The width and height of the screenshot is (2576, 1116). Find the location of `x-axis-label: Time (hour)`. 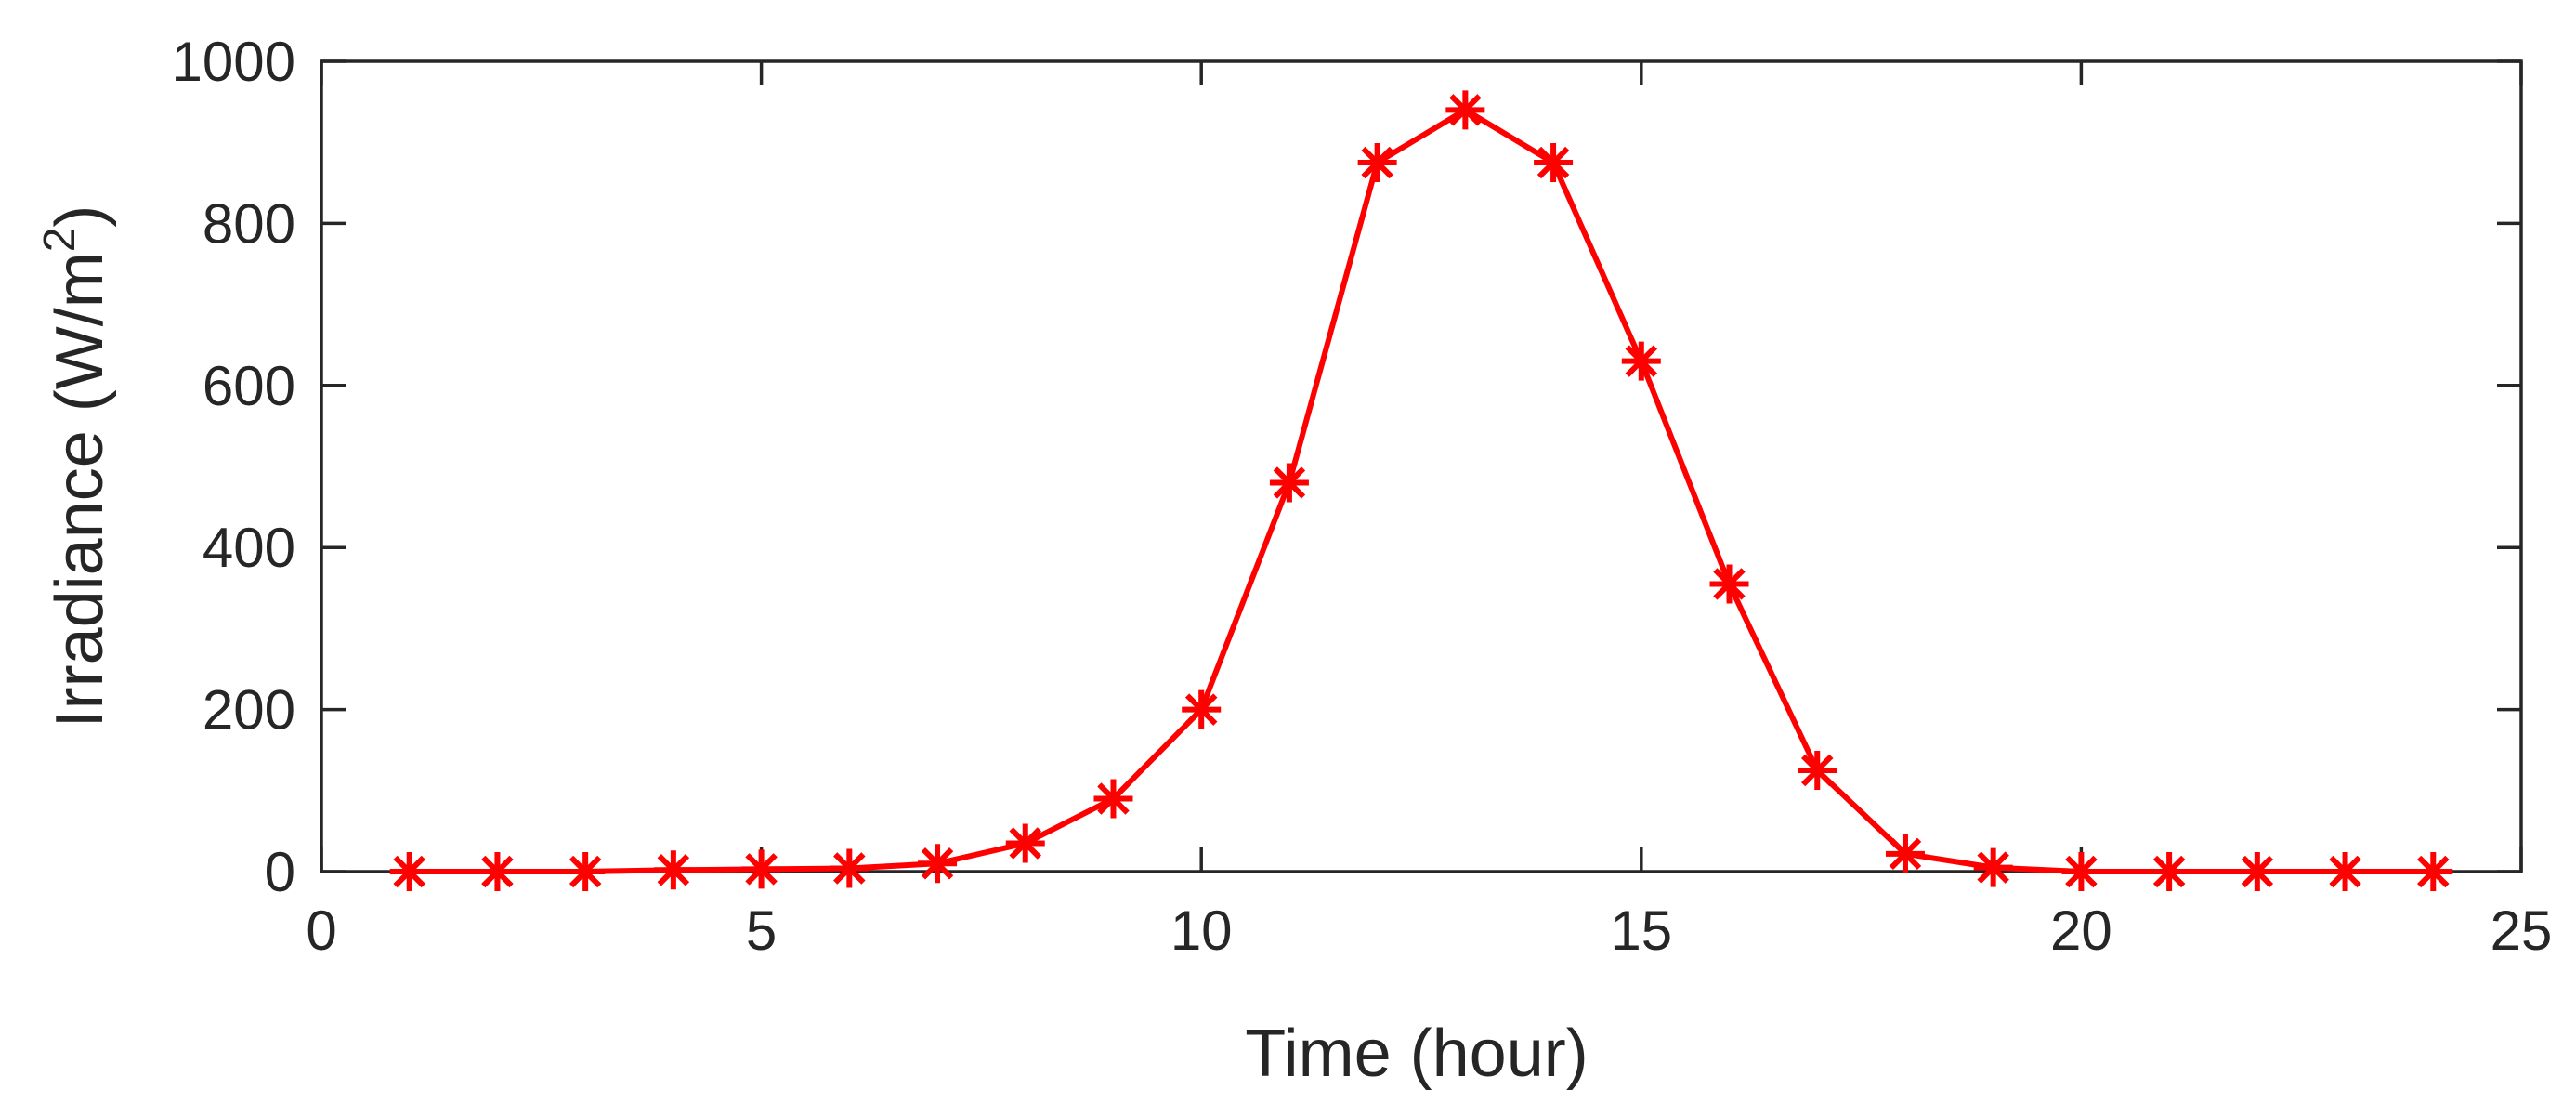

x-axis-label: Time (hour) is located at coordinates (1416, 1054).